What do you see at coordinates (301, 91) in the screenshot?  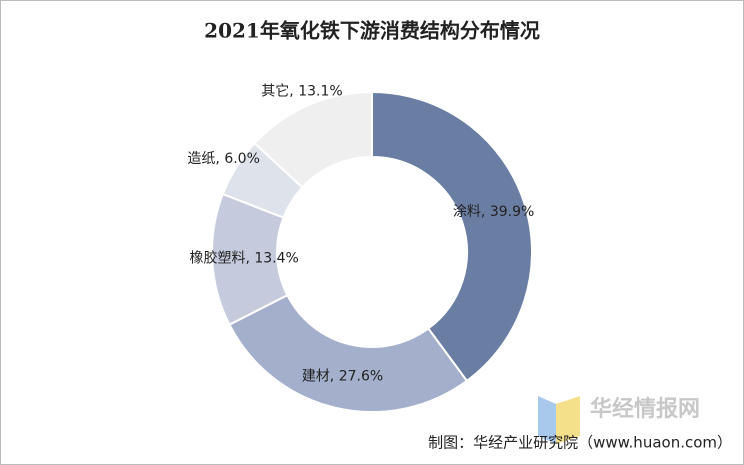 I see `data-label: 其它, 13.1%` at bounding box center [301, 91].